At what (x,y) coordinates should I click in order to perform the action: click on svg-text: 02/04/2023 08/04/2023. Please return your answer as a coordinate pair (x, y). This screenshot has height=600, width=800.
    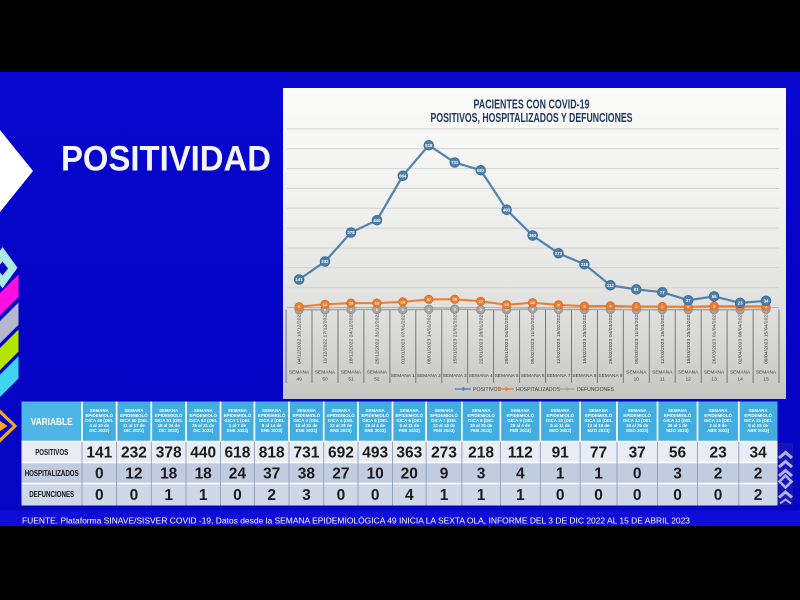
    Looking at the image, I should click on (740, 337).